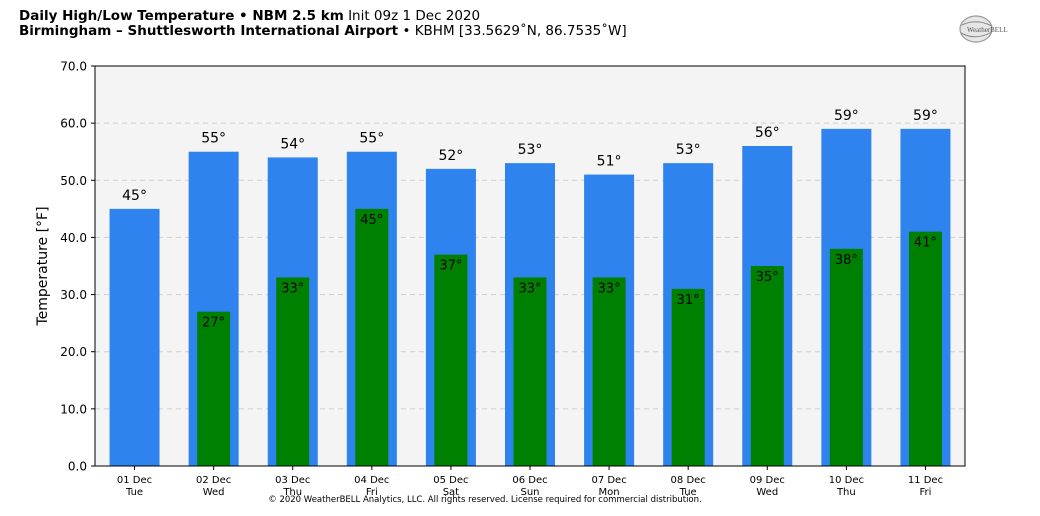 Image resolution: width=1040 pixels, height=516 pixels. Describe the element at coordinates (450, 266) in the screenshot. I see `low-temp-label: 37°` at that location.